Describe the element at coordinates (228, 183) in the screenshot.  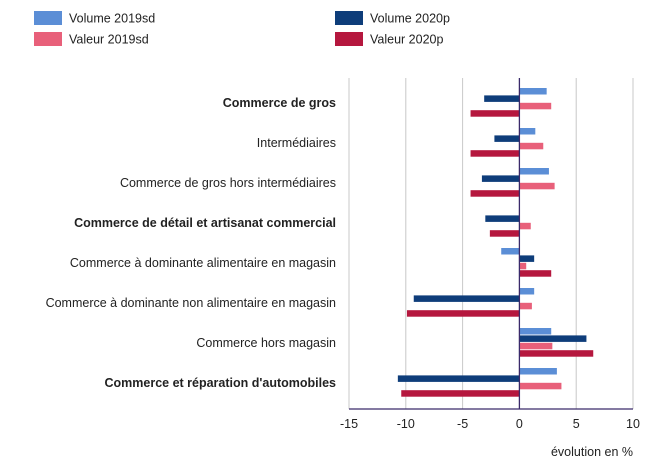
I see `category-label: Commerce de gros hors intermédiaires` at that location.